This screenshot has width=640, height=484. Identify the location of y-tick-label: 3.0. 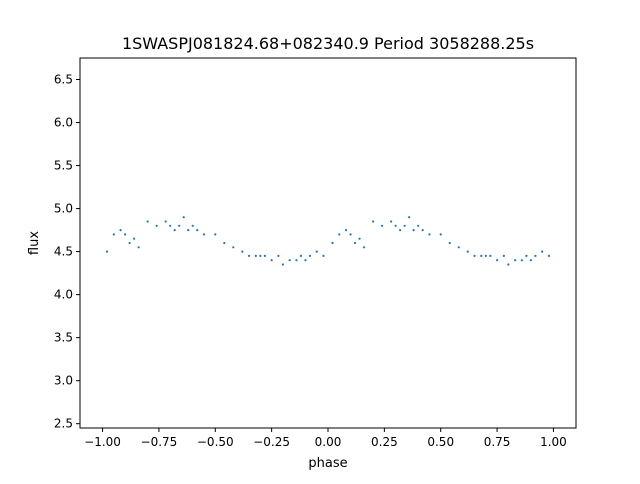
(63, 381).